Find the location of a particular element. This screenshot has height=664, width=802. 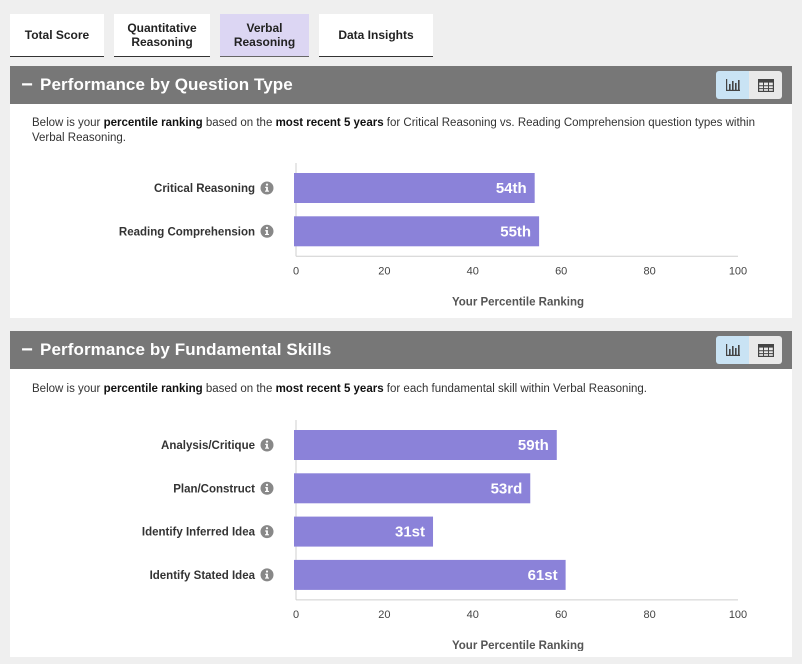

category-label: Plan/Construct is located at coordinates (214, 489).